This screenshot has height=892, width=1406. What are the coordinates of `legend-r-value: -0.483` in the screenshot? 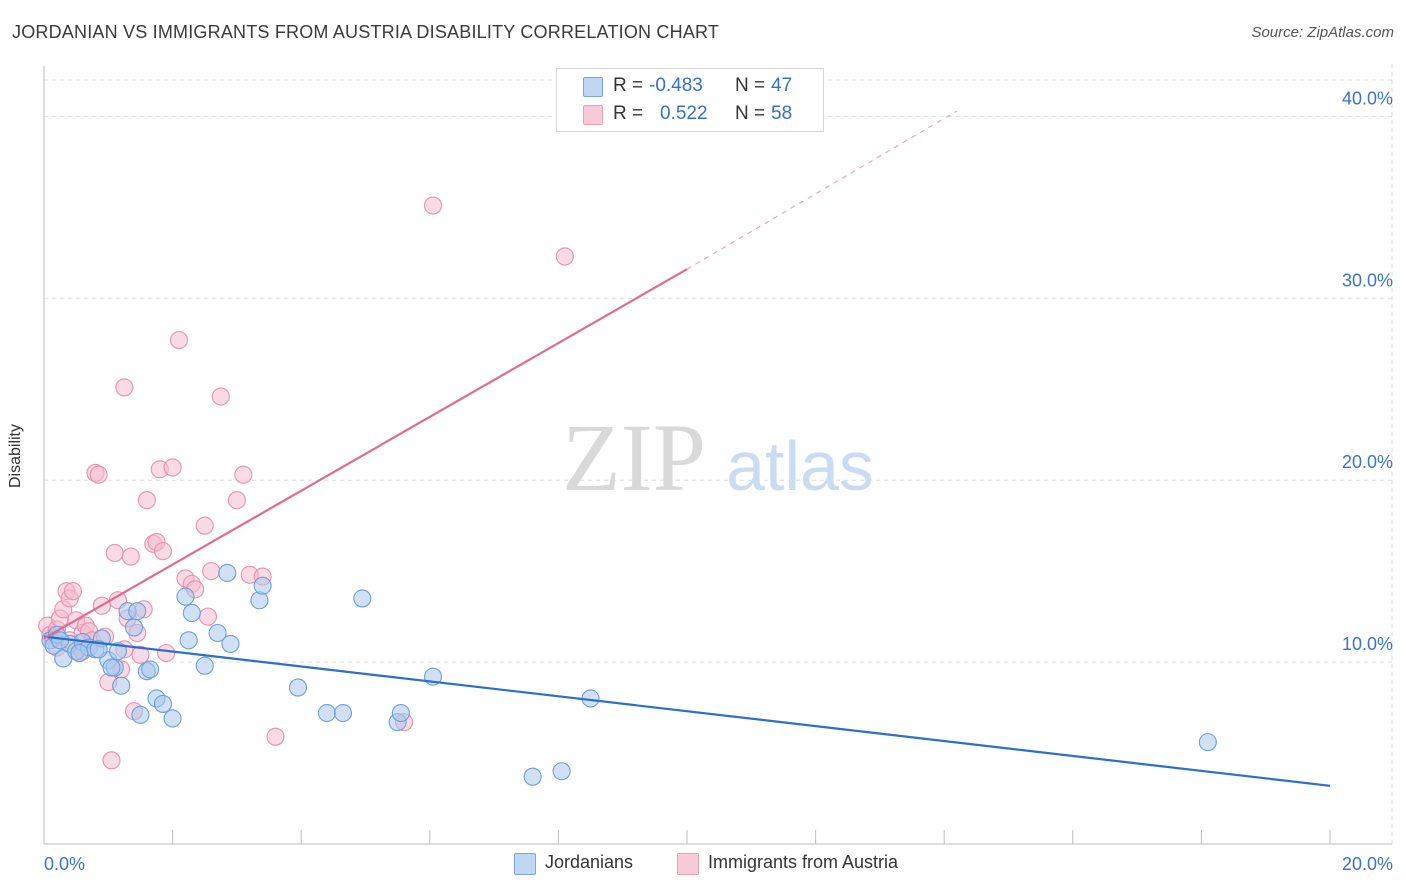 It's located at (676, 85).